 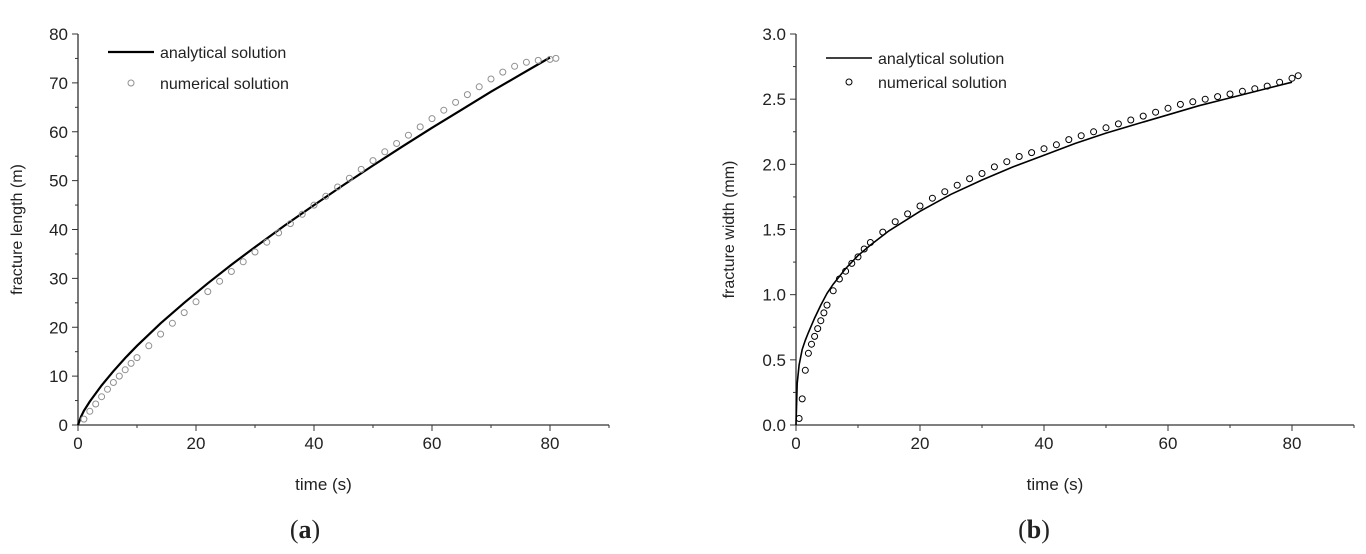 What do you see at coordinates (432, 443) in the screenshot?
I see `x-tick-label: 60` at bounding box center [432, 443].